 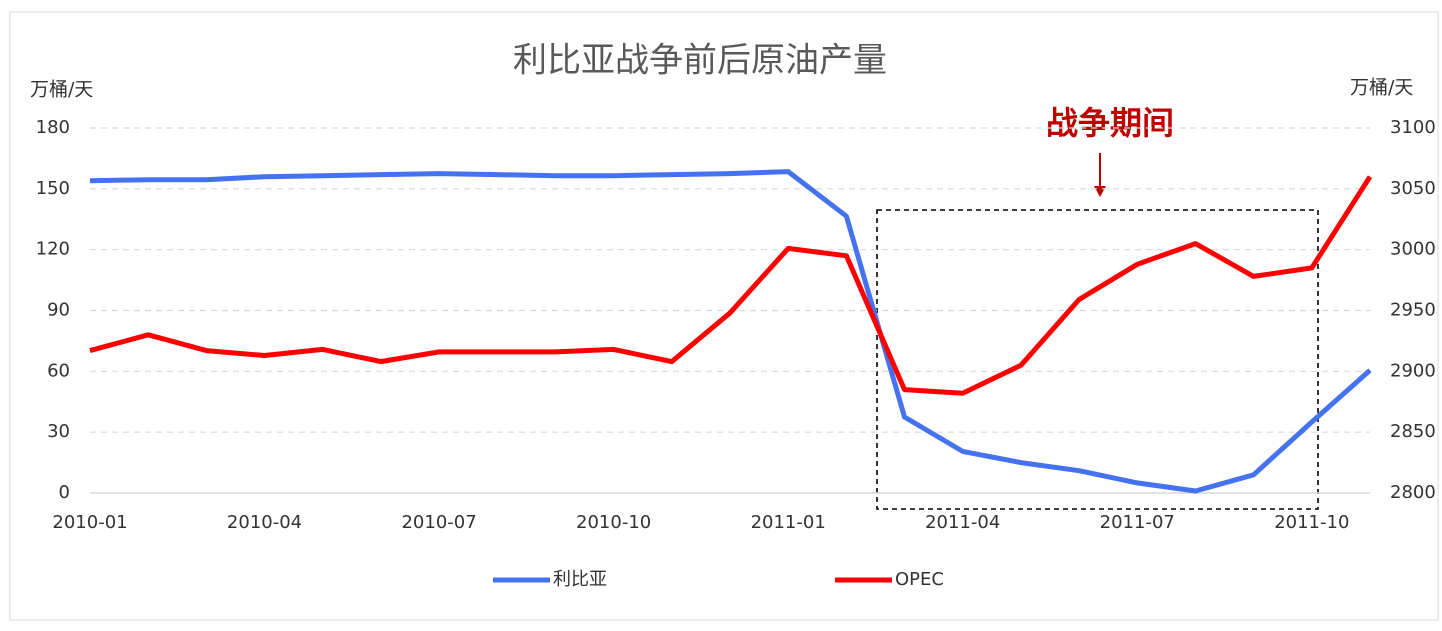 What do you see at coordinates (64, 492) in the screenshot?
I see `y-tick-label: 0` at bounding box center [64, 492].